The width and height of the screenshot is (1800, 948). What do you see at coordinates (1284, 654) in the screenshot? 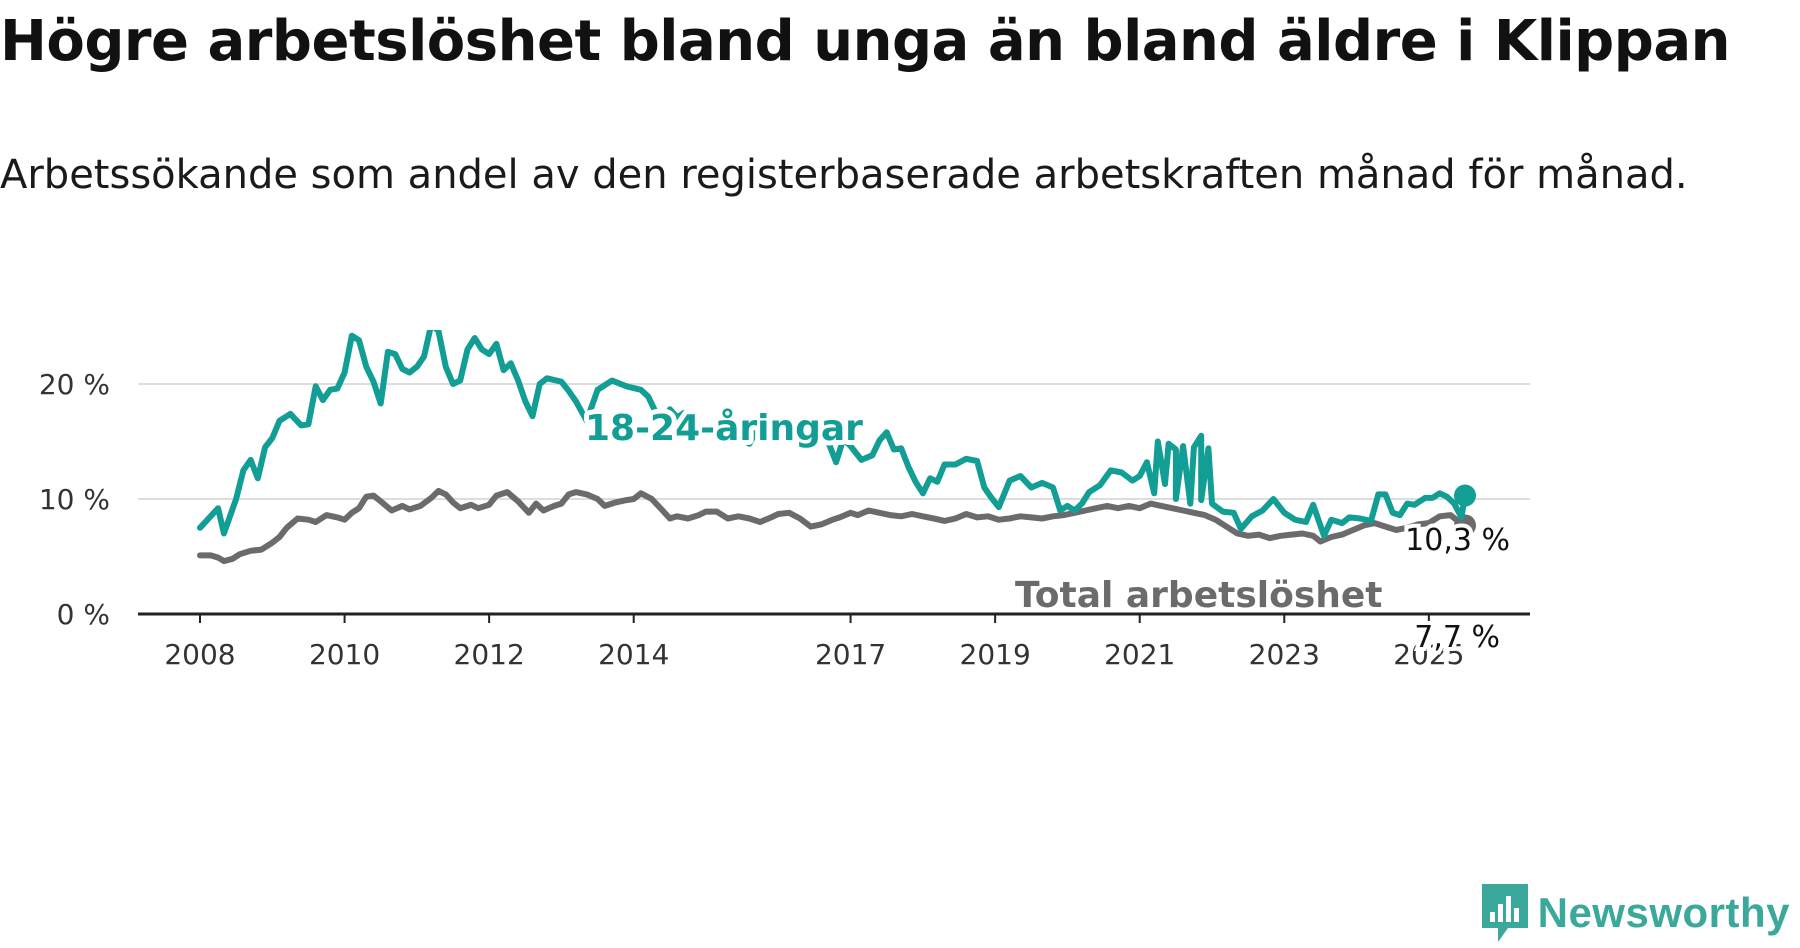
I see `x-tick-label: 2023` at bounding box center [1284, 654].